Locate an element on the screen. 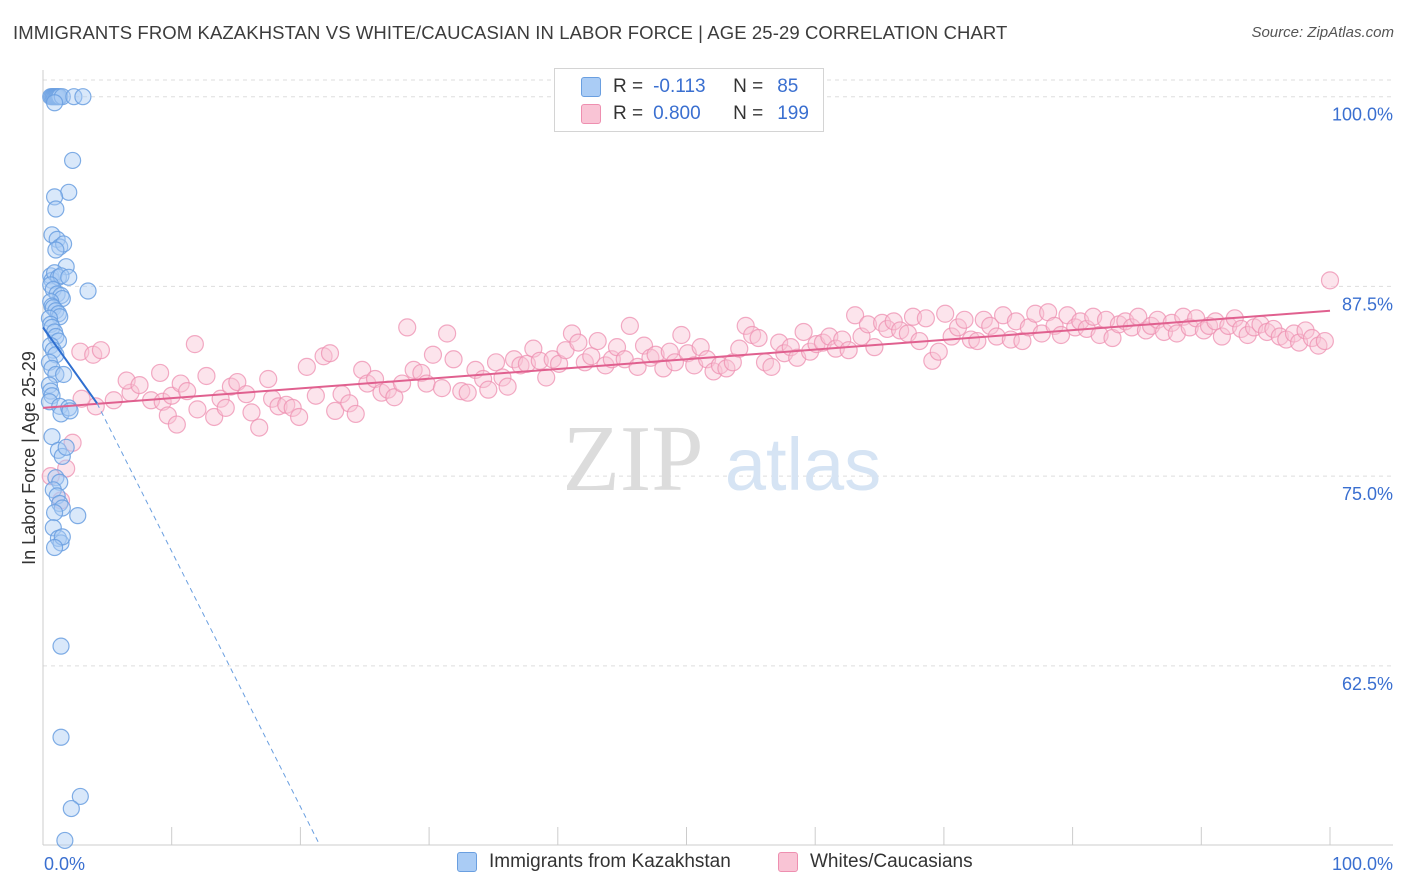 Image resolution: width=1406 pixels, height=892 pixels. source-credit: Source: ZipAtlas.com is located at coordinates (1322, 32).